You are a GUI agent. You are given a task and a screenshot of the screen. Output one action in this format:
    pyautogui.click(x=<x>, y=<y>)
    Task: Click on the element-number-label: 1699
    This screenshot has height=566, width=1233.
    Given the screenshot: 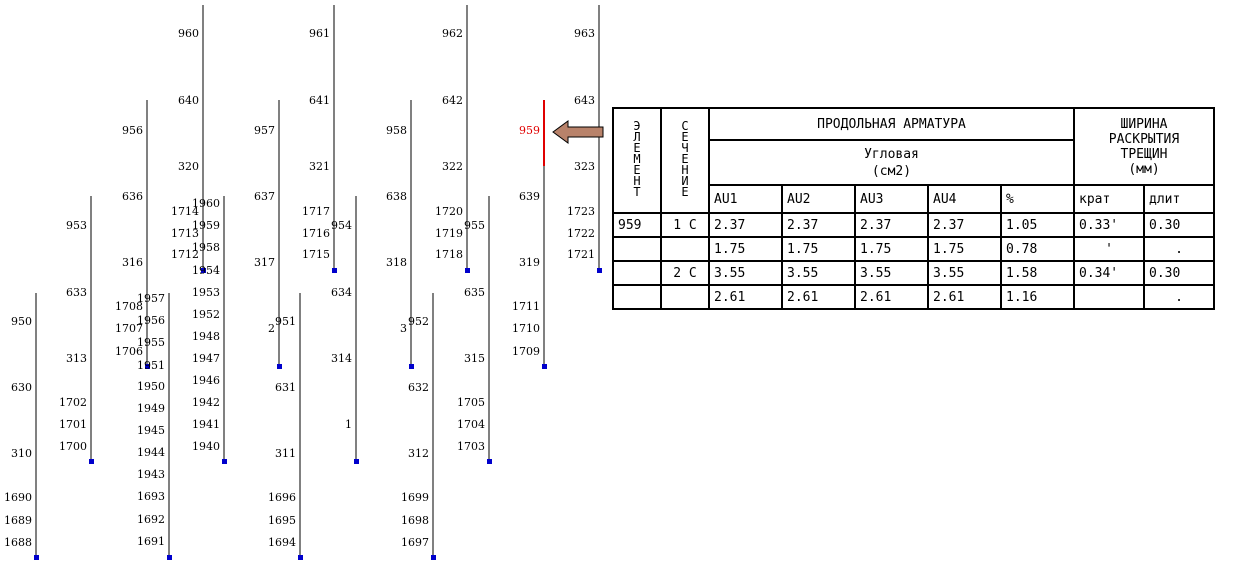 What is the action you would take?
    pyautogui.click(x=415, y=497)
    